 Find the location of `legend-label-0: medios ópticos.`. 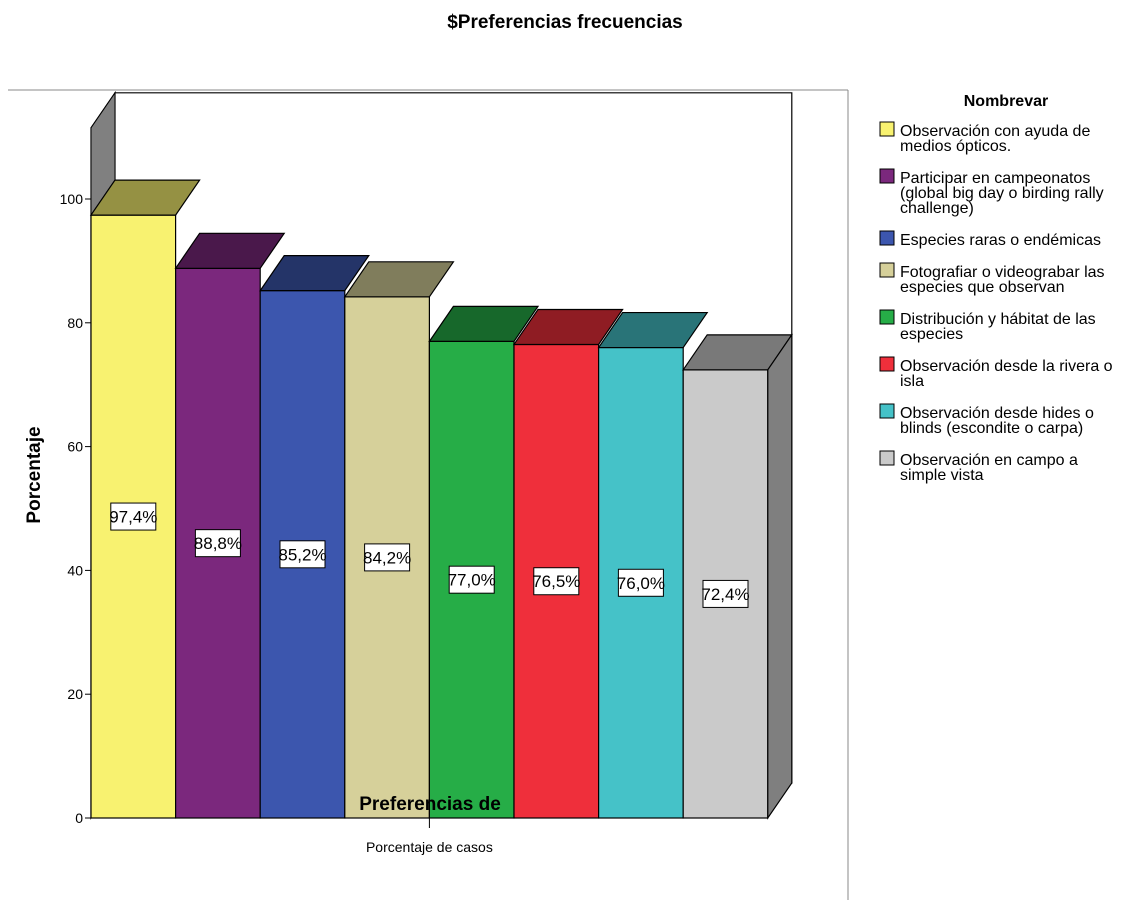

legend-label-0: medios ópticos. is located at coordinates (955, 146).